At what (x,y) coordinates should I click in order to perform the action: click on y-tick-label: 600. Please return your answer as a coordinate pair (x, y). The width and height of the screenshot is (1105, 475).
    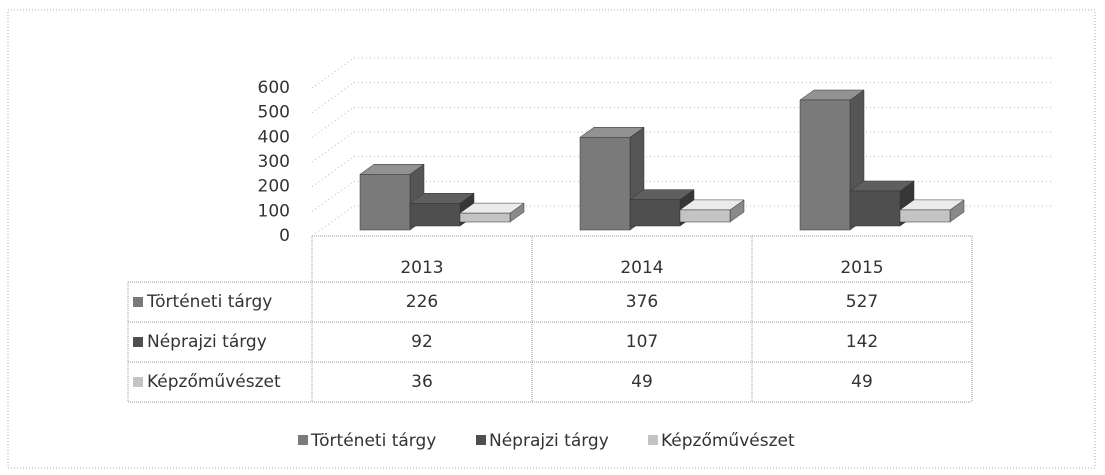
    Looking at the image, I should click on (274, 88).